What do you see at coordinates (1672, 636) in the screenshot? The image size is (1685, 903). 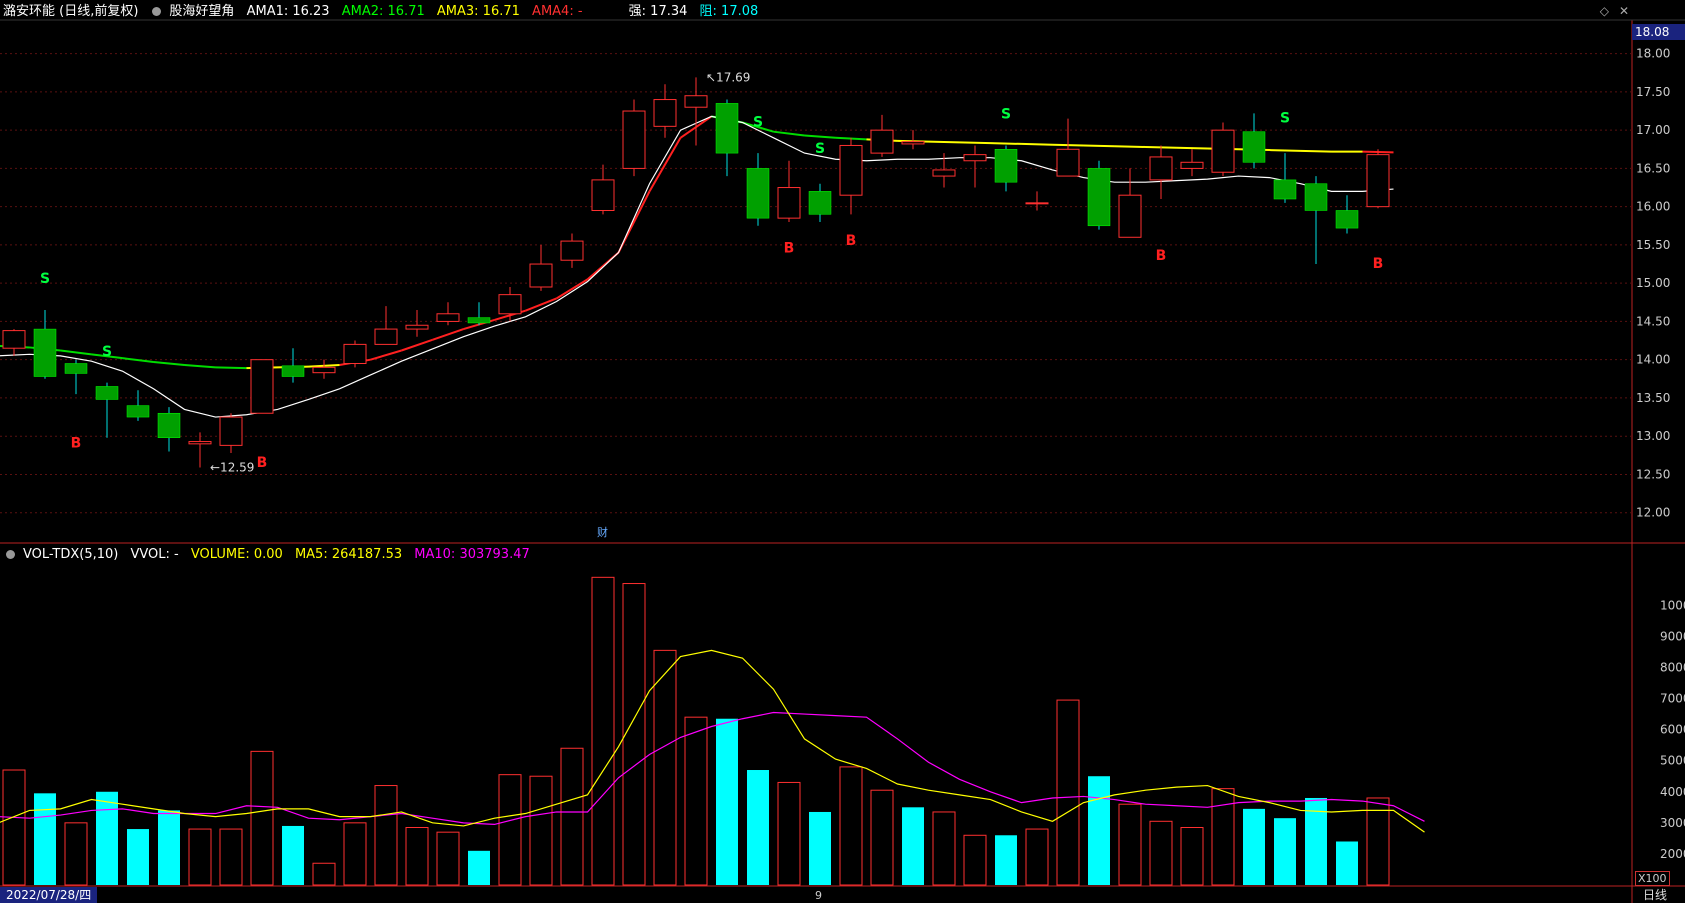 I see `volume-tick-label: 9000` at bounding box center [1672, 636].